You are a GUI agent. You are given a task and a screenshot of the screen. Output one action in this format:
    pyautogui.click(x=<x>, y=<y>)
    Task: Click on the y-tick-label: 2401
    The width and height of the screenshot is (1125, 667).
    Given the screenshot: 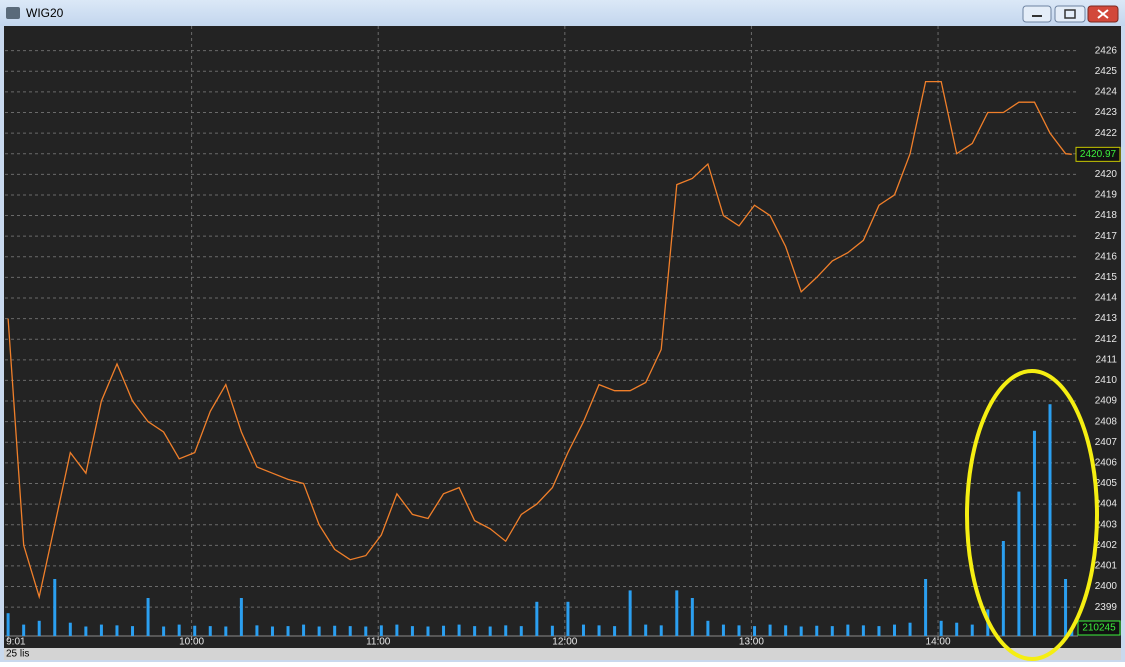 What is the action you would take?
    pyautogui.click(x=1106, y=566)
    